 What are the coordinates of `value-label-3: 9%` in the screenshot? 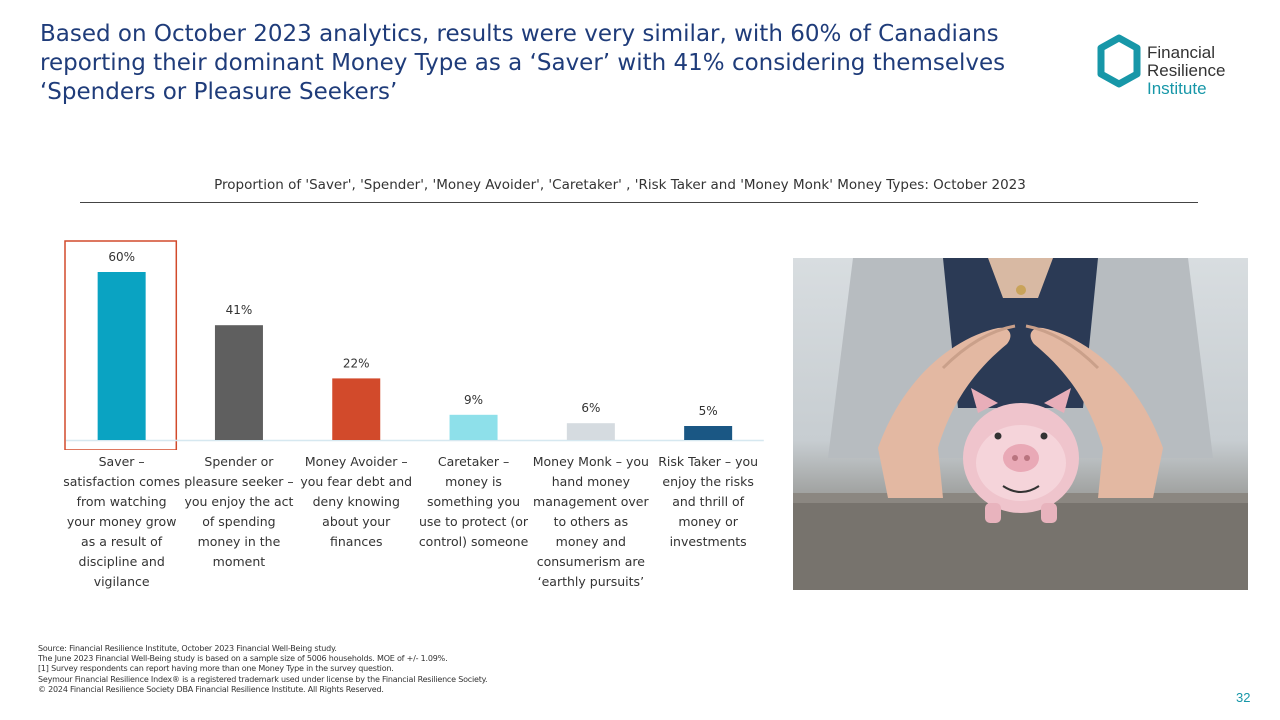 It's located at (473, 400).